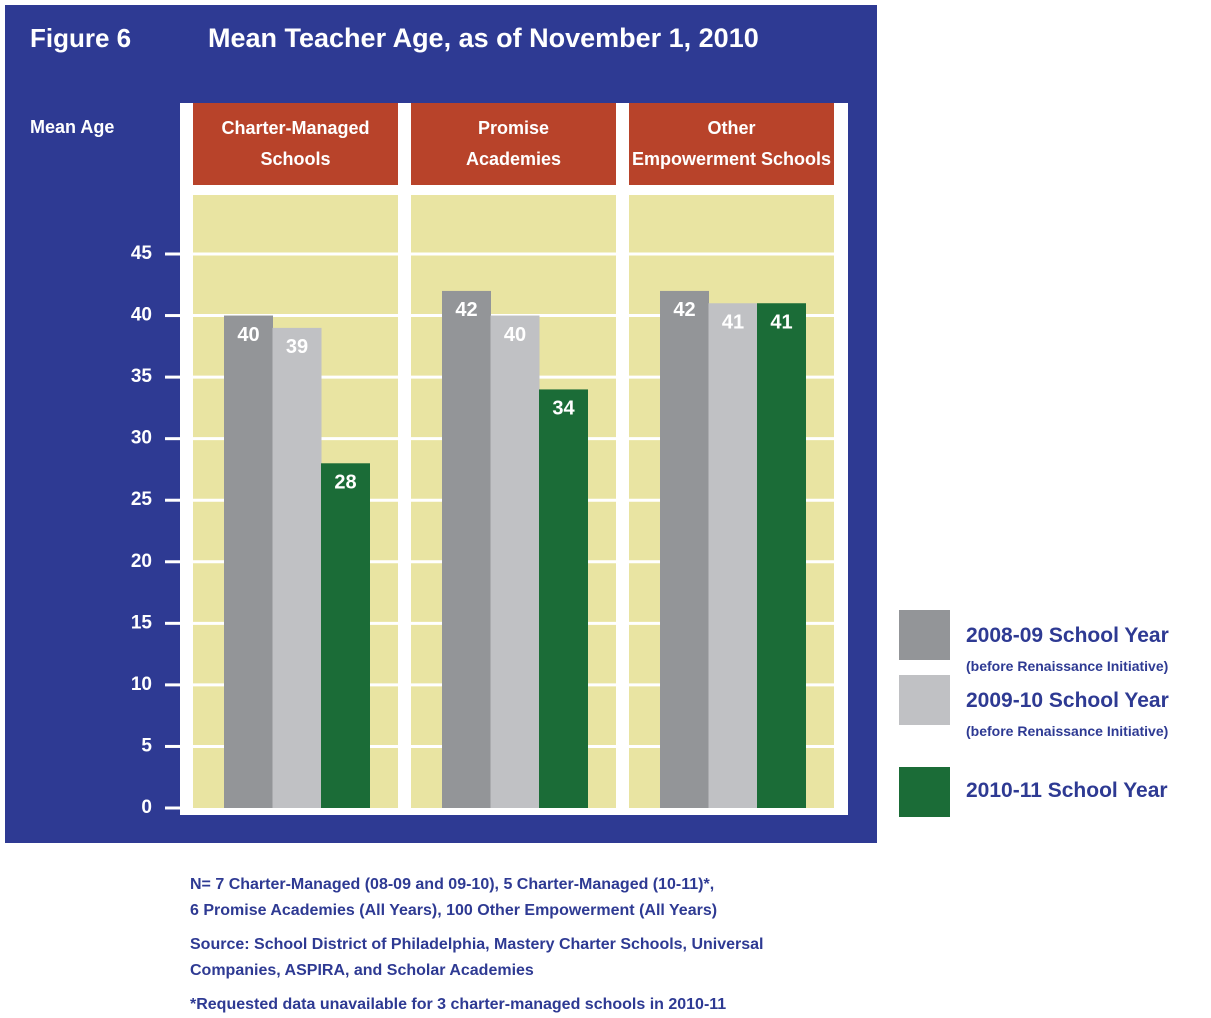 The width and height of the screenshot is (1211, 1018). I want to click on y-tick-label: 10, so click(141, 684).